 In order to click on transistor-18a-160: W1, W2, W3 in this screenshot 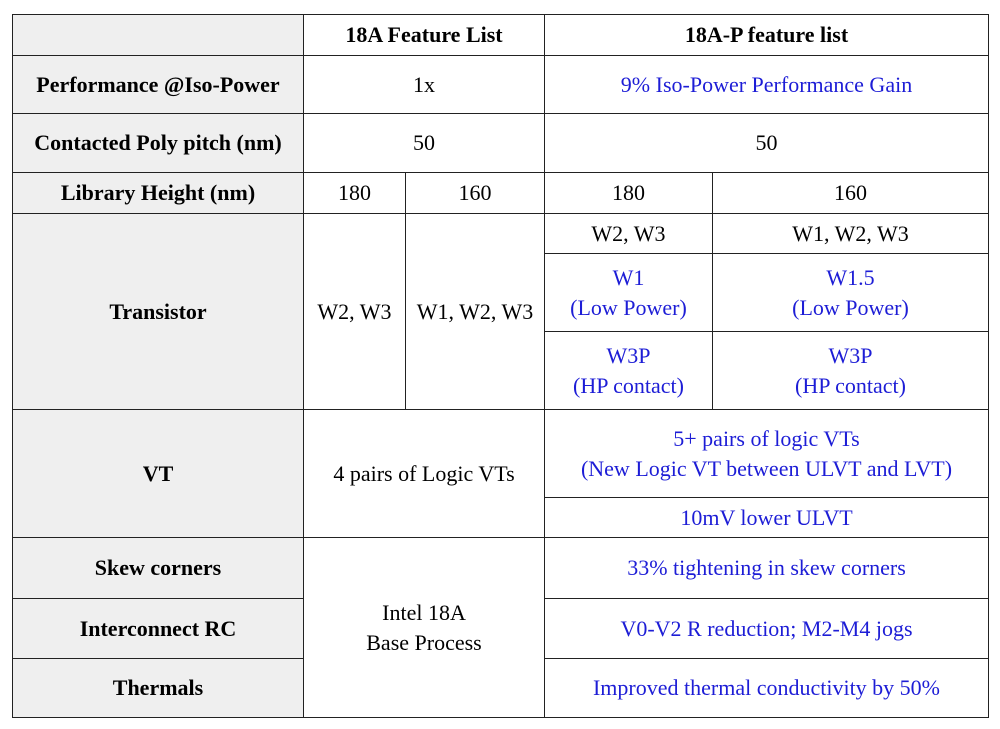, I will do `click(475, 311)`.